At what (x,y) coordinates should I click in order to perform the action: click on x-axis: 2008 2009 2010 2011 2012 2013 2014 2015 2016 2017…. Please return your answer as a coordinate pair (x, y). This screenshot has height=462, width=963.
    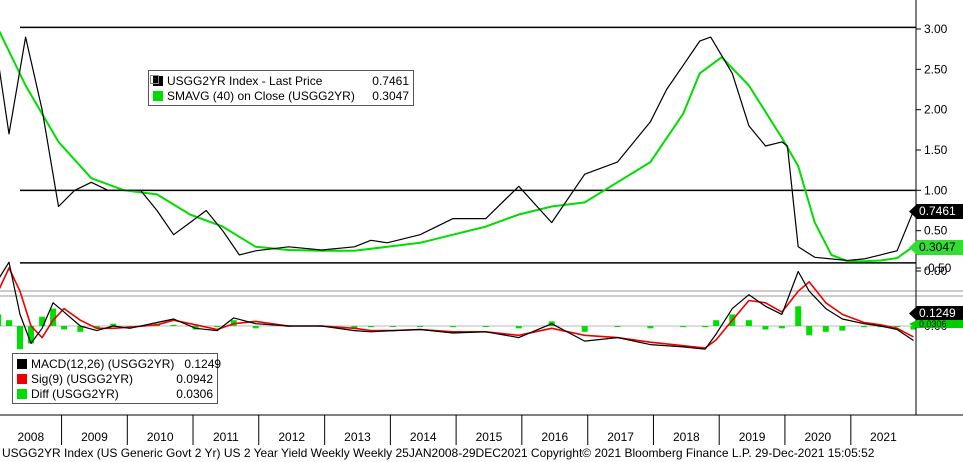
    Looking at the image, I should click on (457, 430).